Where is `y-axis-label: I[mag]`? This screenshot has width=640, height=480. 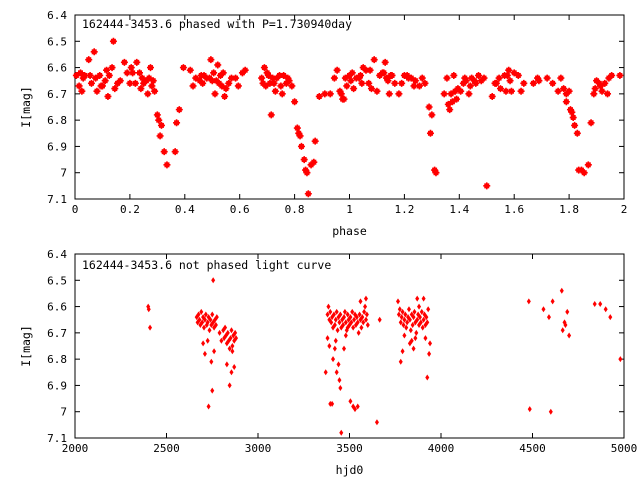
y-axis-label: I[mag] is located at coordinates (26, 107).